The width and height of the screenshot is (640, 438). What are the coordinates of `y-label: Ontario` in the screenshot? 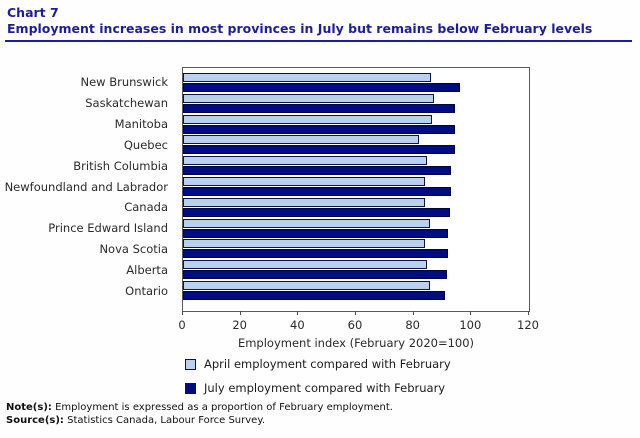 It's located at (146, 290).